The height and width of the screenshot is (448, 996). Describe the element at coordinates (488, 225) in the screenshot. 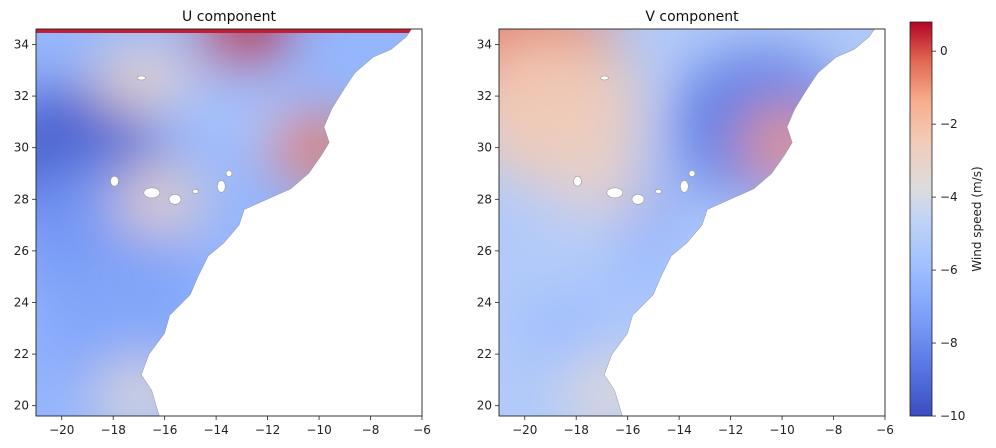

I see `v-y-axis: 20 22 24 26 28 30 32 34` at that location.